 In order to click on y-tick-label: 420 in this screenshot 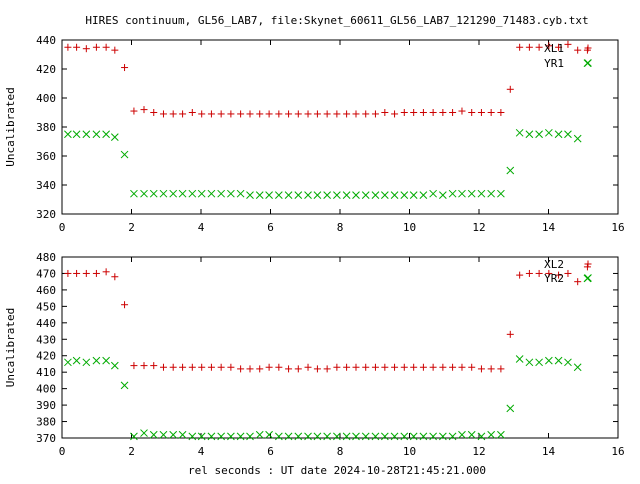, I will do `click(46, 356)`.